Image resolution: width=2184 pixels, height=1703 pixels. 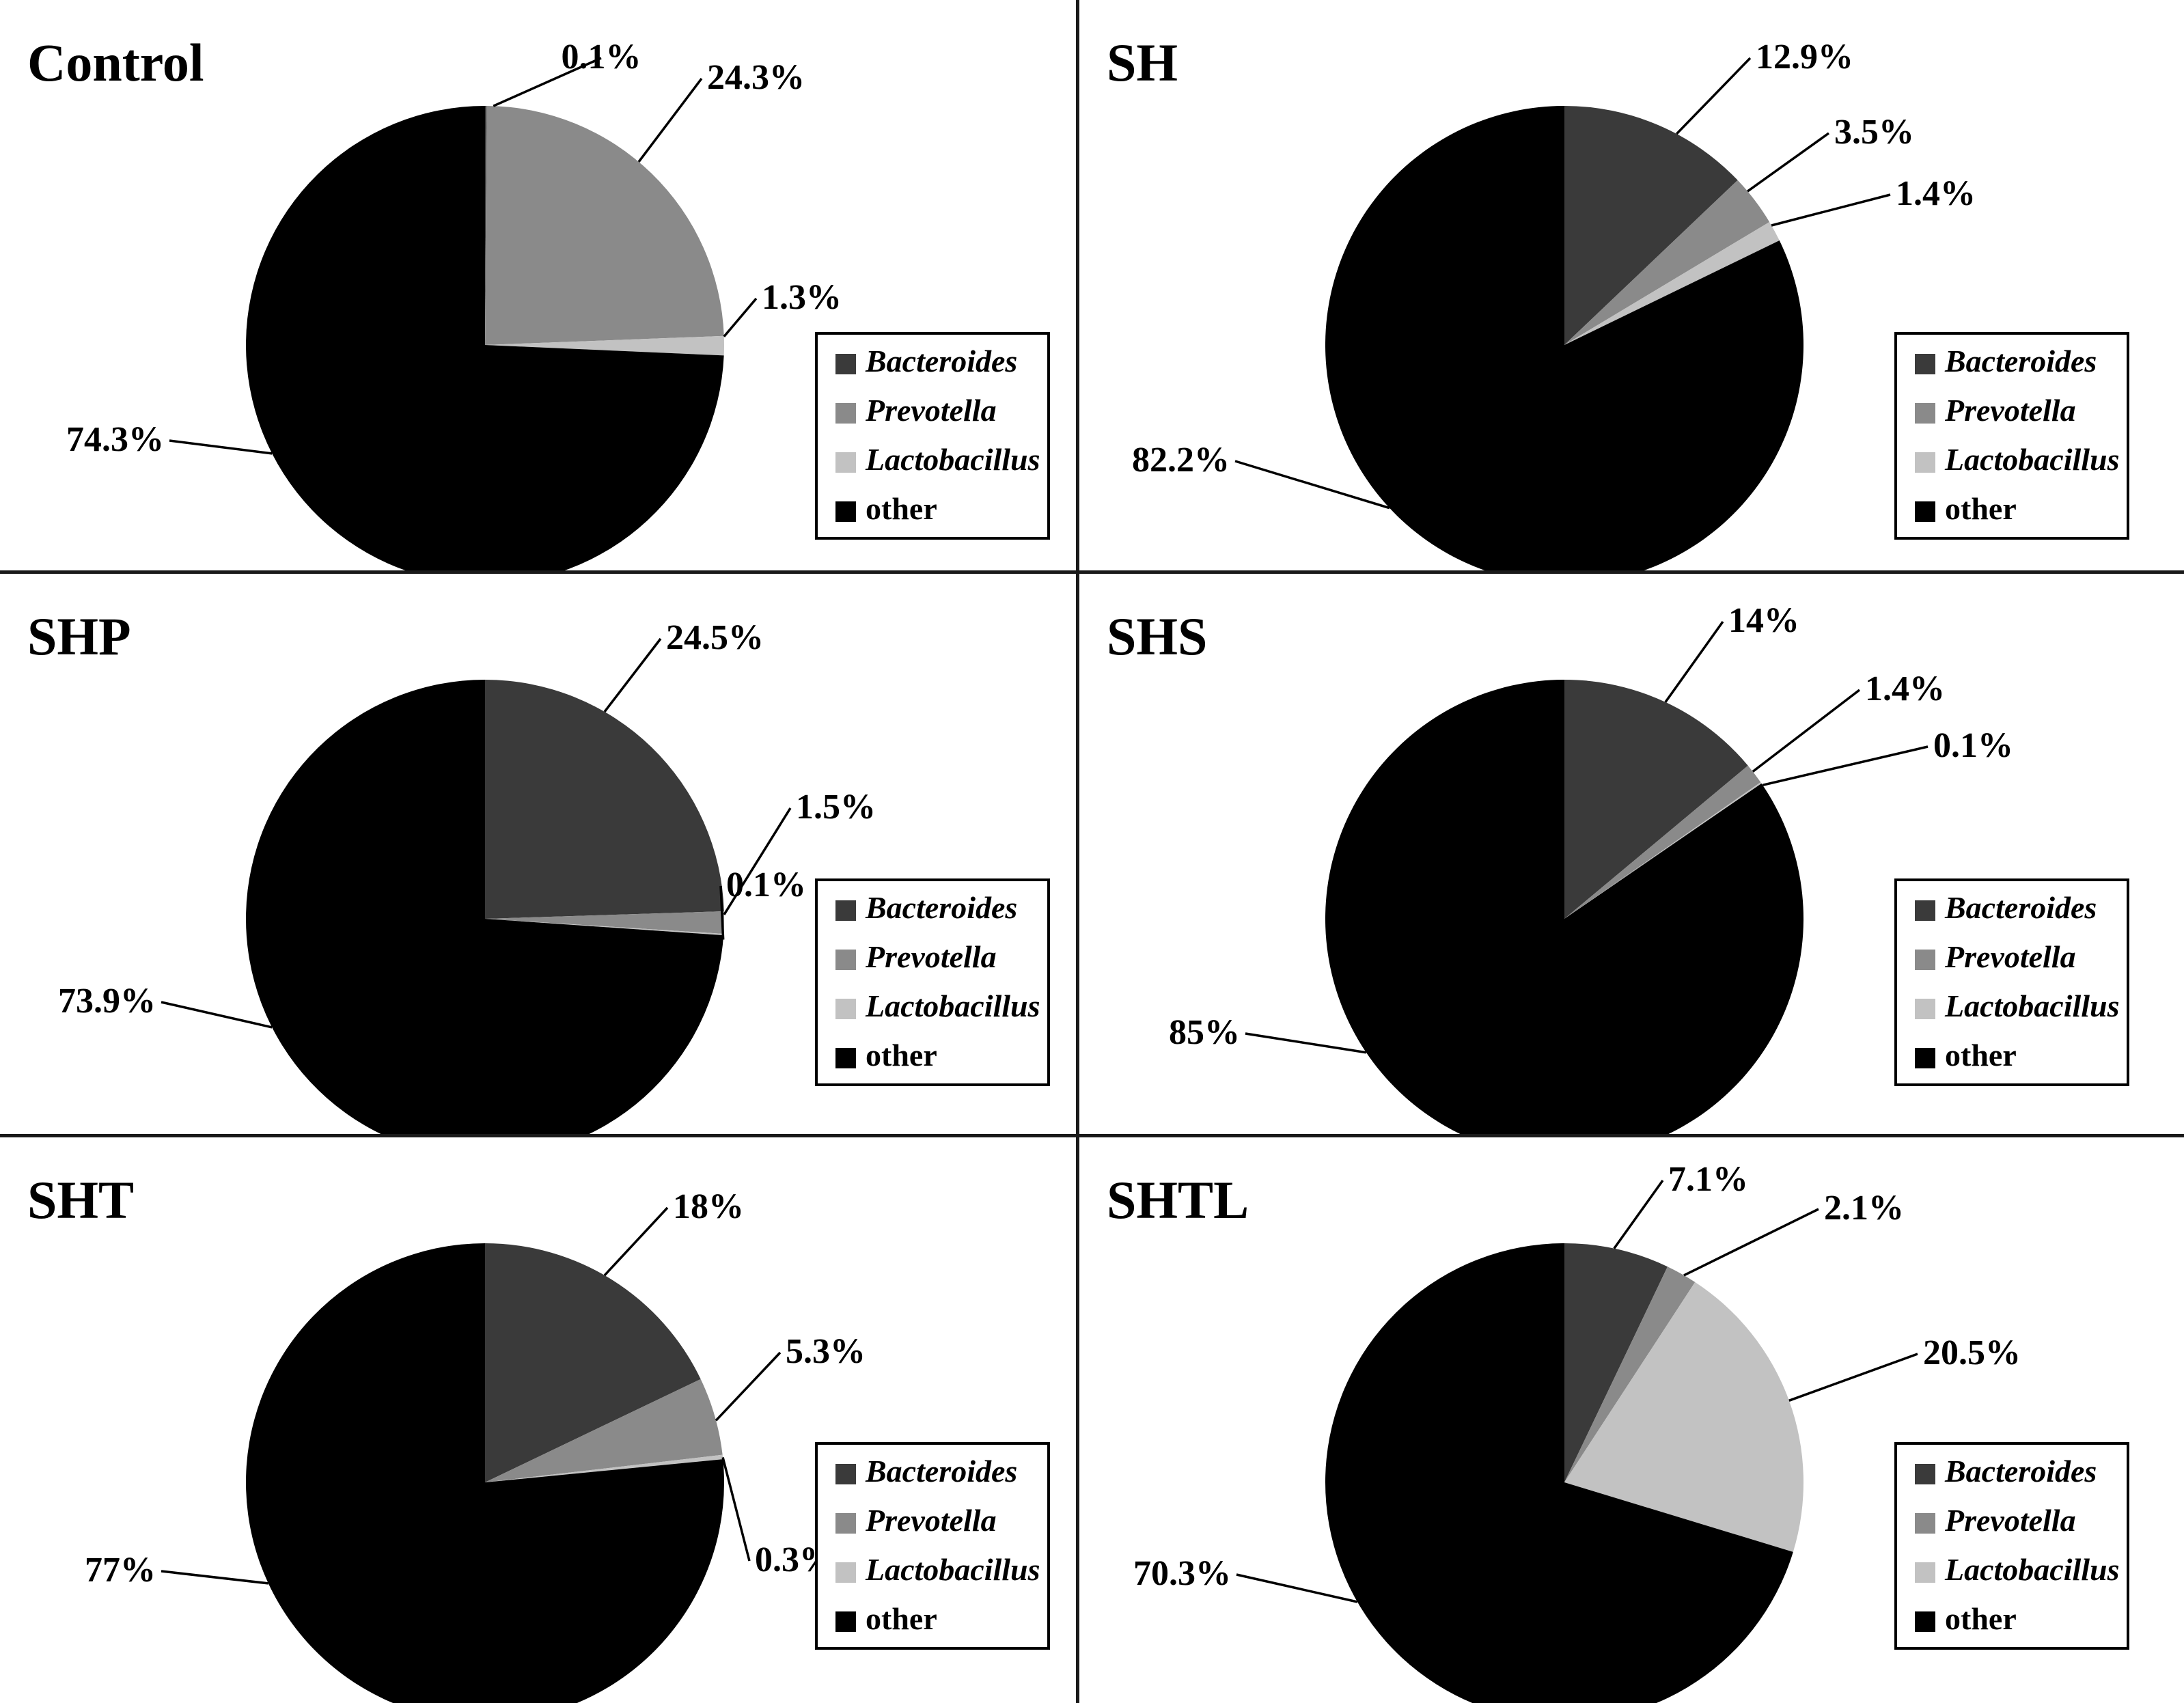 What do you see at coordinates (1936, 194) in the screenshot?
I see `percent-label-lactobacillus: 1.4%` at bounding box center [1936, 194].